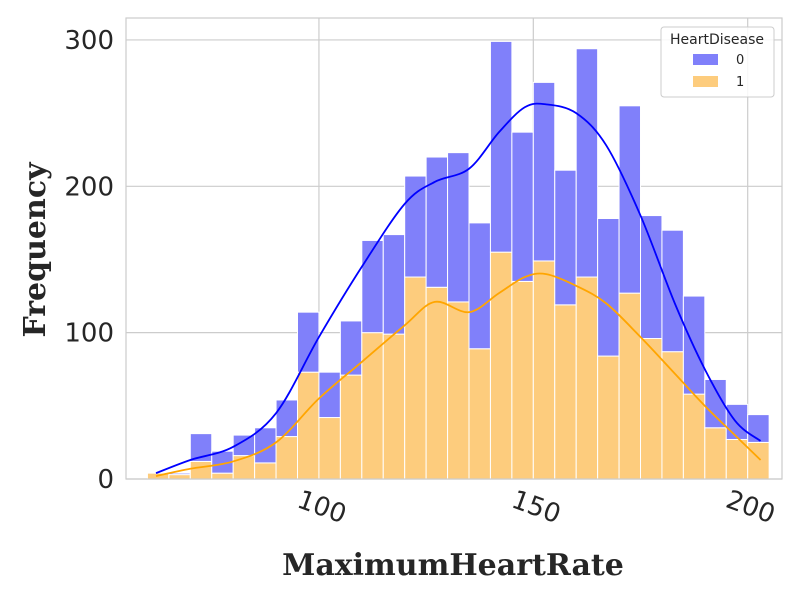  I want to click on legend-label-heartdisease-1: 1, so click(740, 82).